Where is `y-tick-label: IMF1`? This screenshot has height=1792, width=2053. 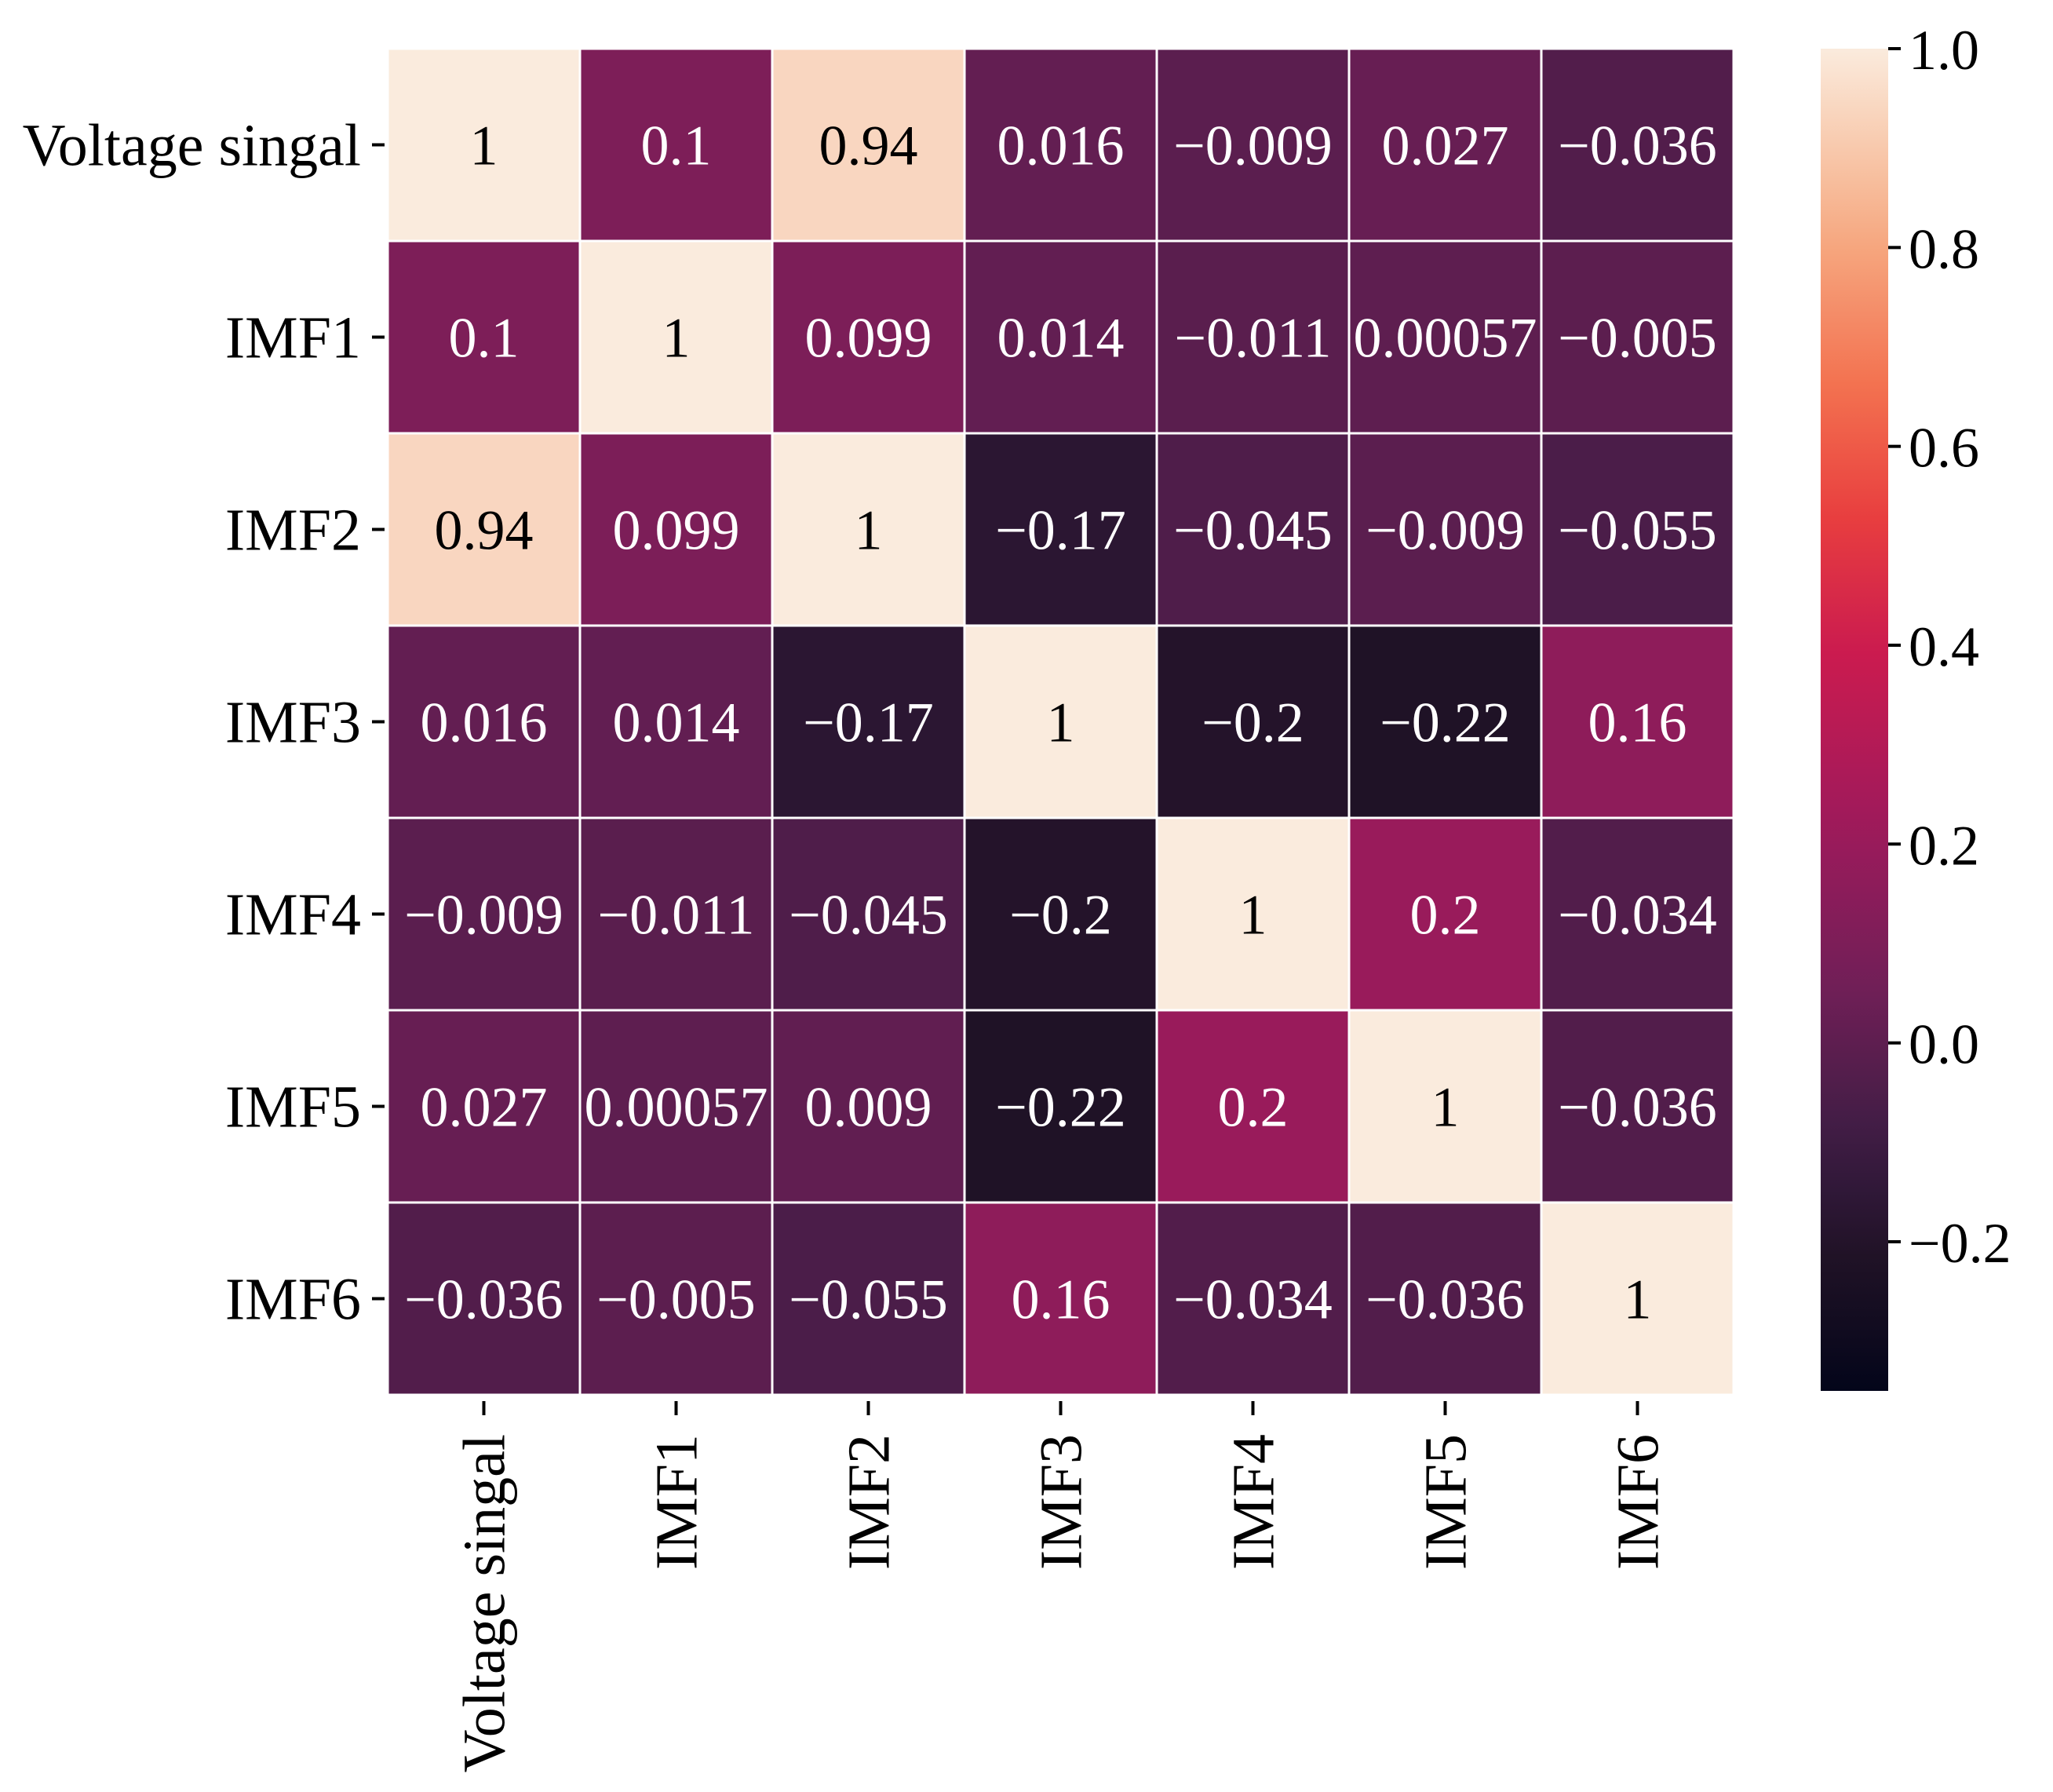 y-tick-label: IMF1 is located at coordinates (293, 338).